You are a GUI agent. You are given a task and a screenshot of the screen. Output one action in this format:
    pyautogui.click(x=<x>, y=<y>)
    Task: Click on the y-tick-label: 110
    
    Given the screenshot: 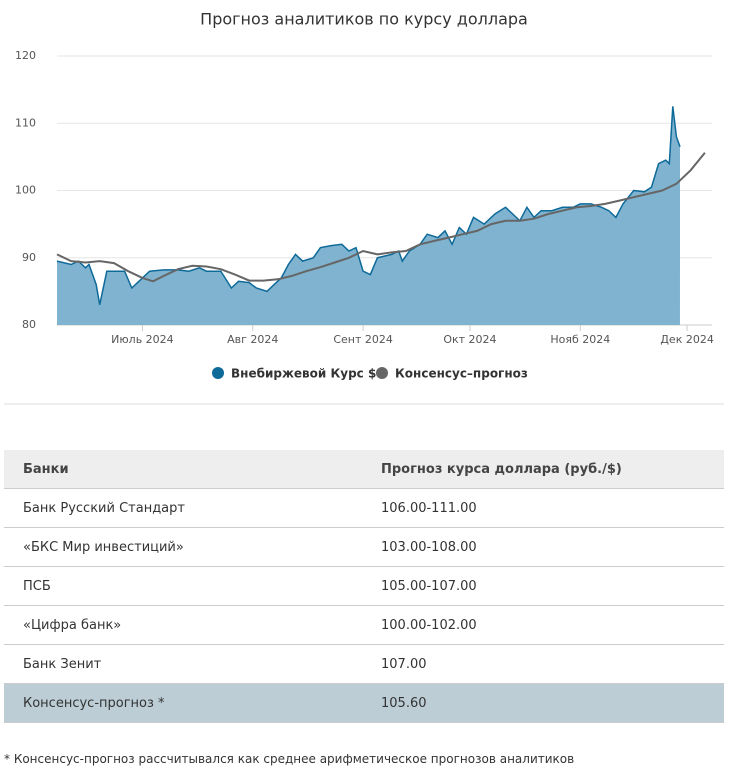 What is the action you would take?
    pyautogui.click(x=25, y=122)
    